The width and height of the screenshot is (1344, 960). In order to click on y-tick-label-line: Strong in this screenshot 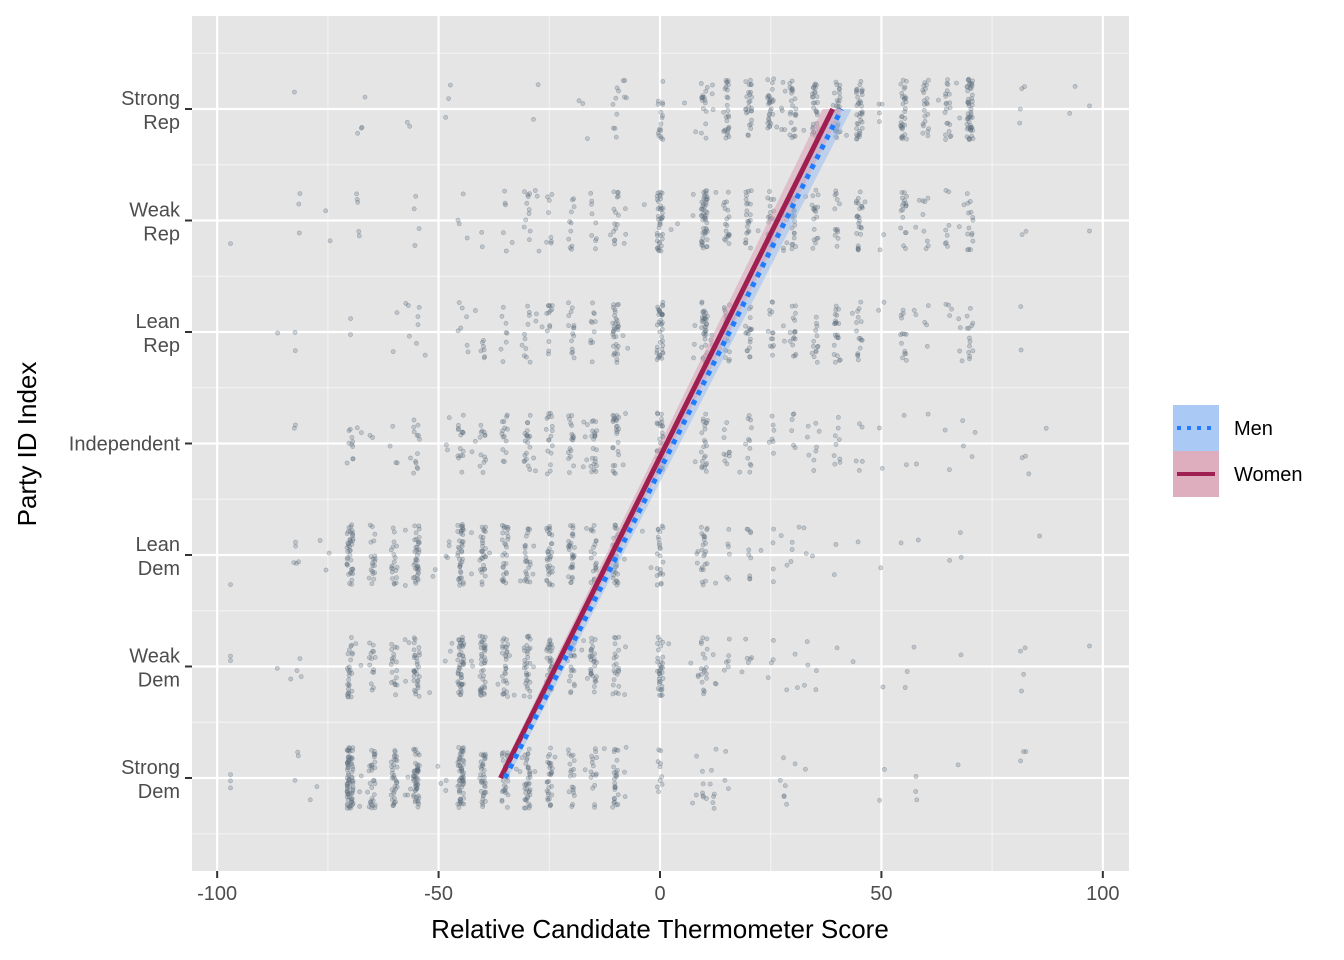, I will do `click(150, 768)`.